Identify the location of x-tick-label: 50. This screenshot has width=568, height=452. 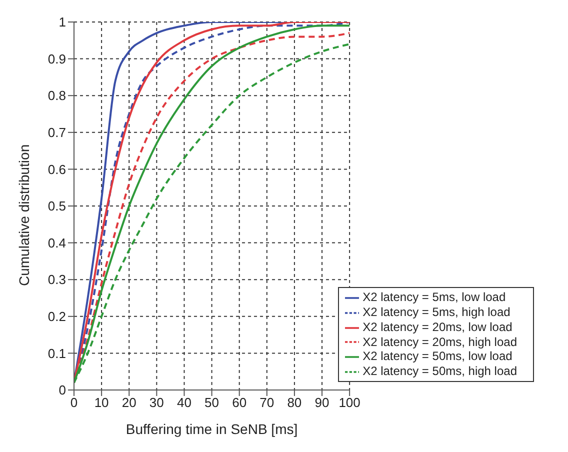
(212, 402).